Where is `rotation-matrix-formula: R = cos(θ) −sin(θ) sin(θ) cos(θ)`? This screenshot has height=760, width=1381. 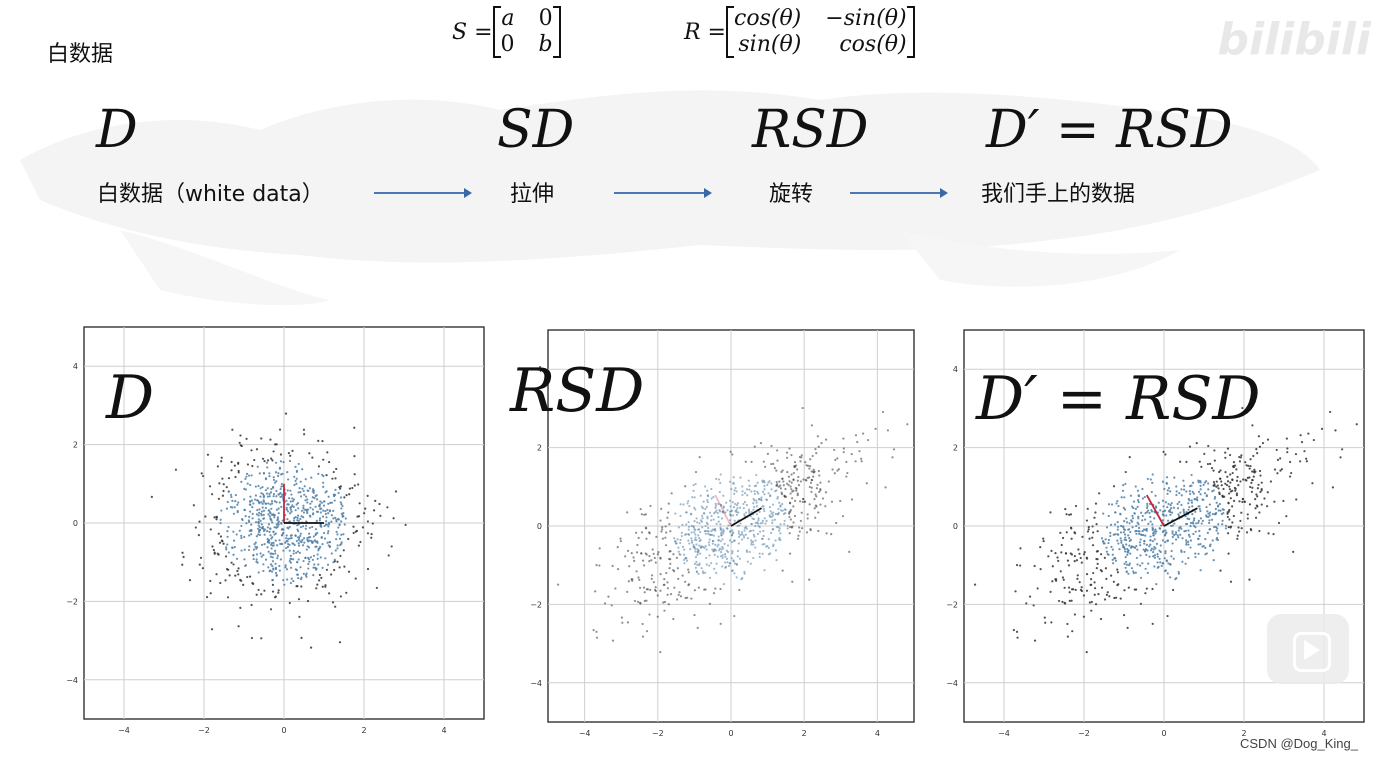 rotation-matrix-formula: R = cos(θ) −sin(θ) sin(θ) cos(θ) is located at coordinates (799, 32).